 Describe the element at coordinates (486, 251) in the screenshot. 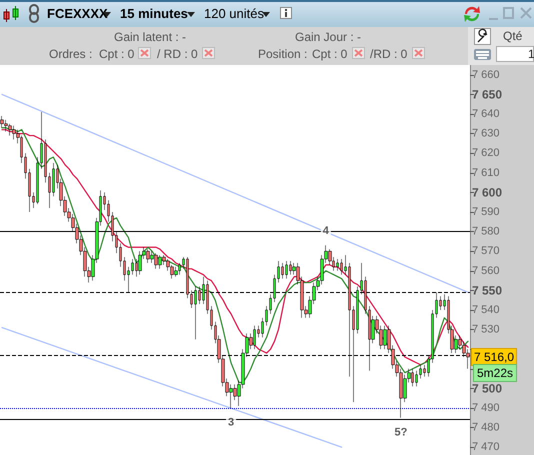

I see `y-tick-label: 7 570` at that location.